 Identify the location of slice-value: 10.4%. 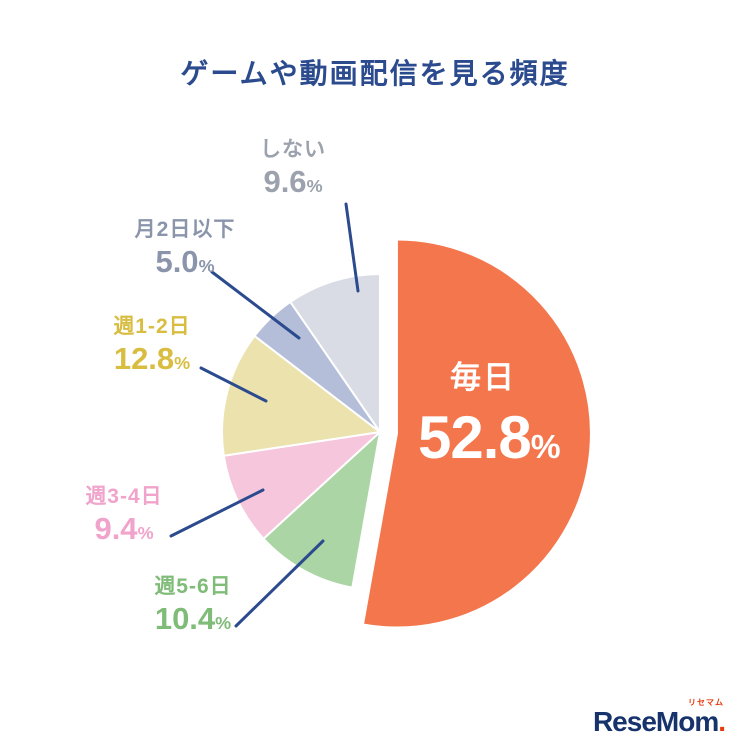
(193, 619).